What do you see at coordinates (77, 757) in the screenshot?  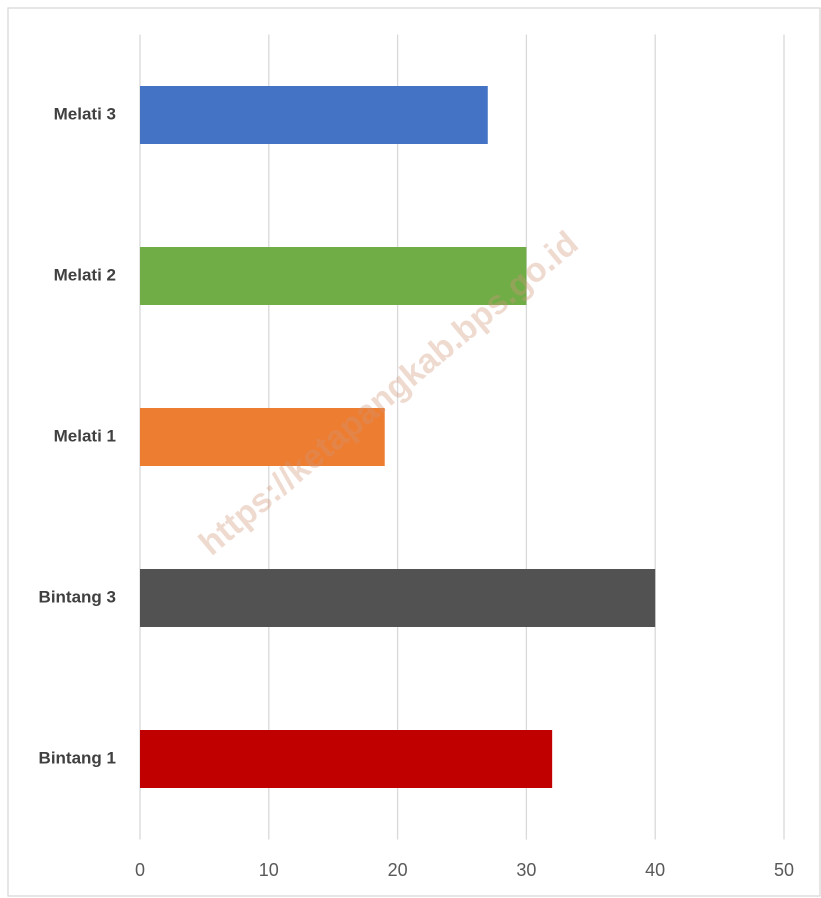 I see `y-tick-label: Bintang 1` at bounding box center [77, 757].